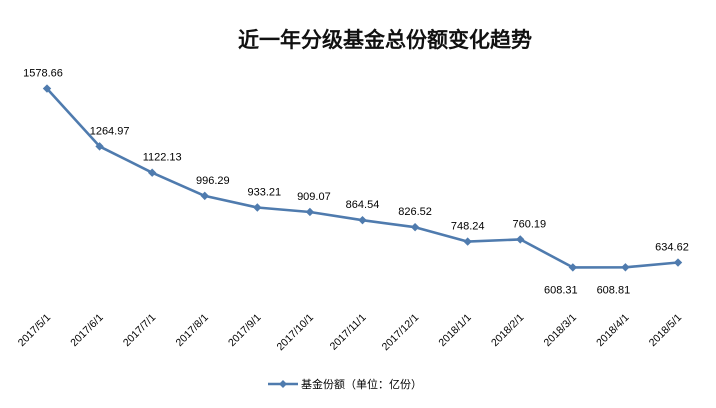 The image size is (716, 408). I want to click on data-label: 864.54, so click(363, 205).